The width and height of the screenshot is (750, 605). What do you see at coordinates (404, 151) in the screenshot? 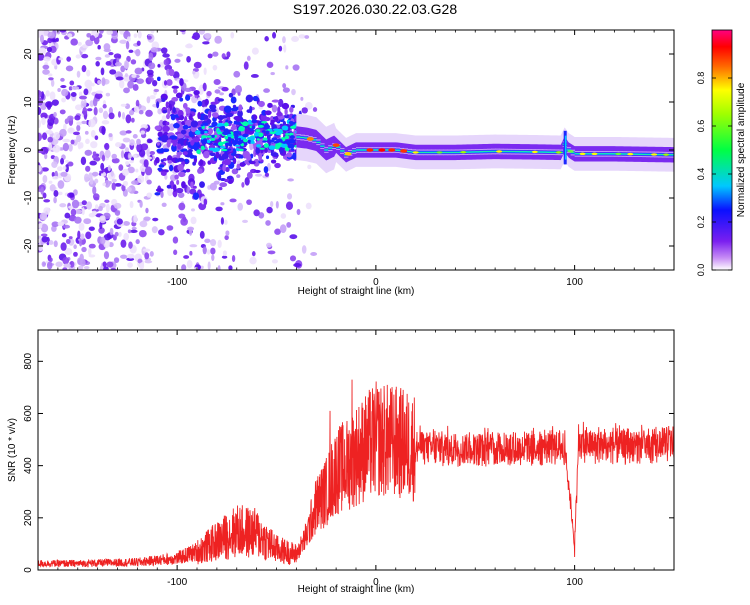
I see `spectrogram-hot-cell` at bounding box center [404, 151].